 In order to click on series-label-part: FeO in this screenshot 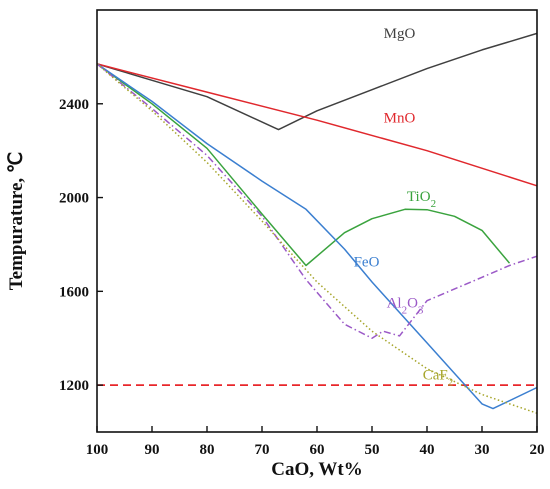, I will do `click(367, 263)`.